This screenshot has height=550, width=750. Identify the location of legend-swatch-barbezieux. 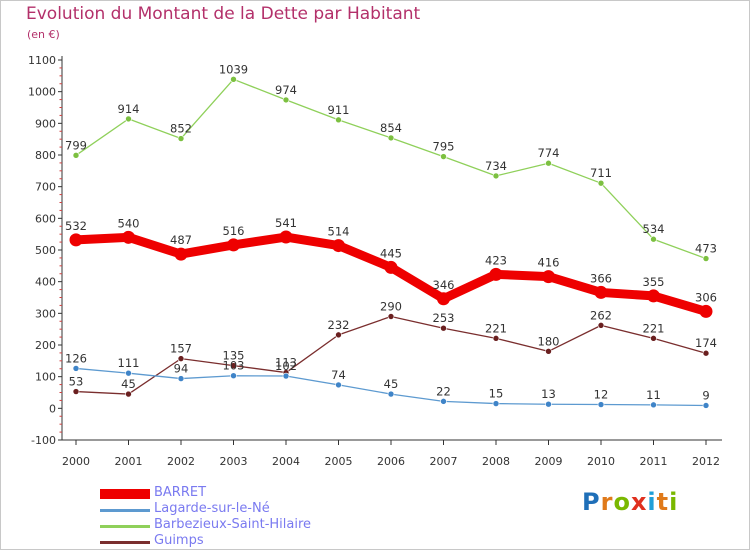
(125, 526).